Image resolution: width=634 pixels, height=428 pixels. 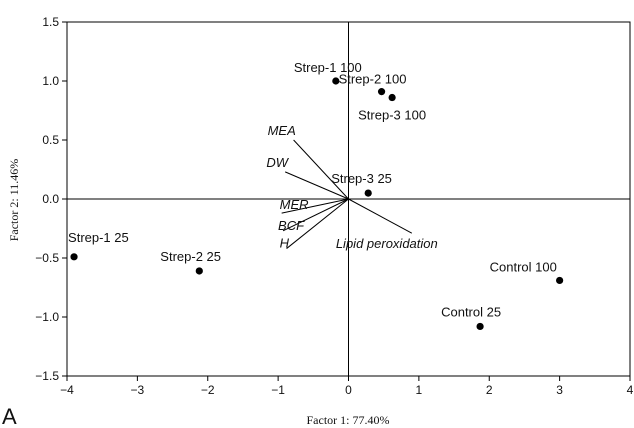 What do you see at coordinates (14, 200) in the screenshot?
I see `y-axis-title: Factor 2: 11.46%` at bounding box center [14, 200].